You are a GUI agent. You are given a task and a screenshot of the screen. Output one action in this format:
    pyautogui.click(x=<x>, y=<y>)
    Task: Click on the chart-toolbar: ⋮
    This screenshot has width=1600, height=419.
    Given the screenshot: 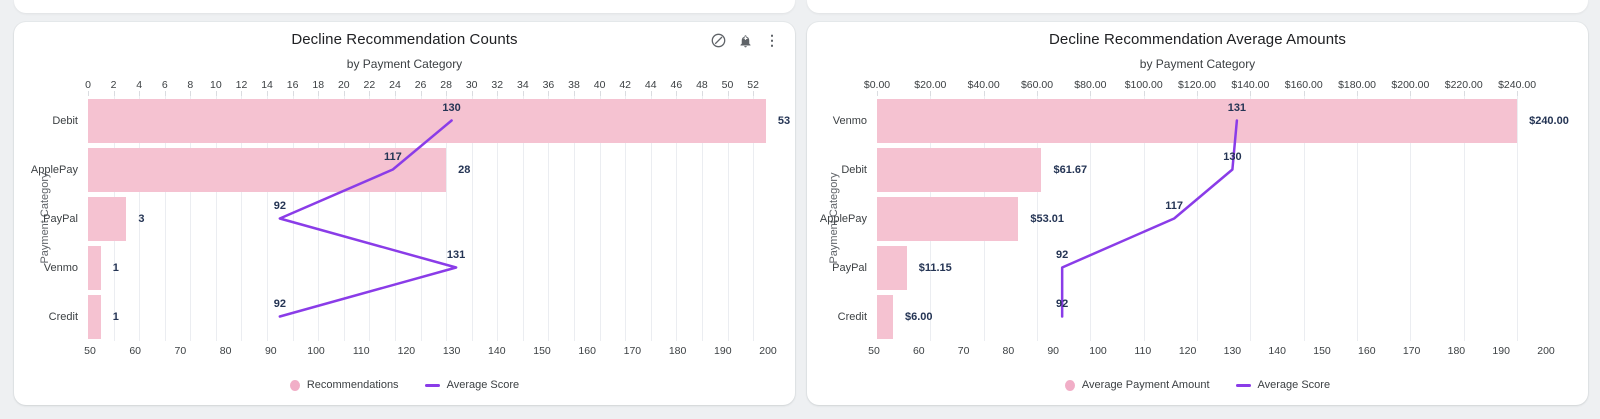 What is the action you would take?
    pyautogui.click(x=745, y=40)
    